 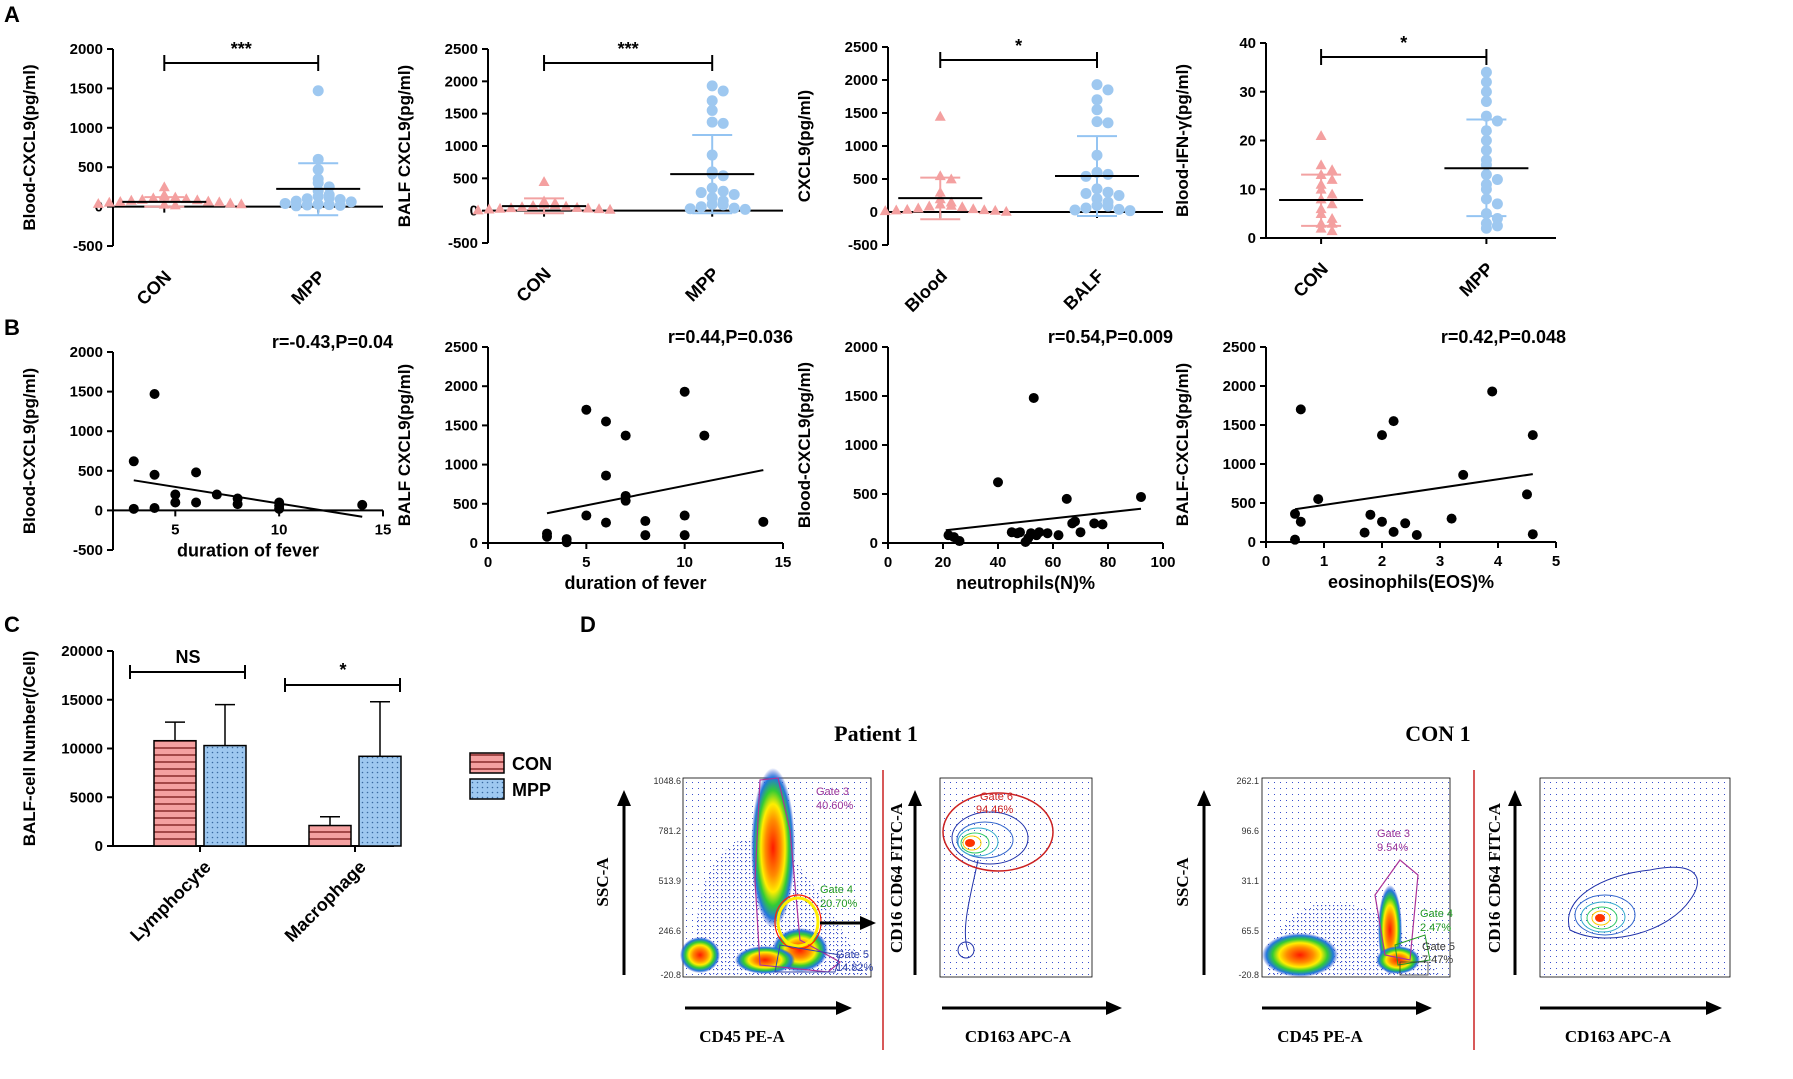 What do you see at coordinates (1182, 444) in the screenshot?
I see `y-axis-label: BALF-CXCL9(pg/ml)` at bounding box center [1182, 444].